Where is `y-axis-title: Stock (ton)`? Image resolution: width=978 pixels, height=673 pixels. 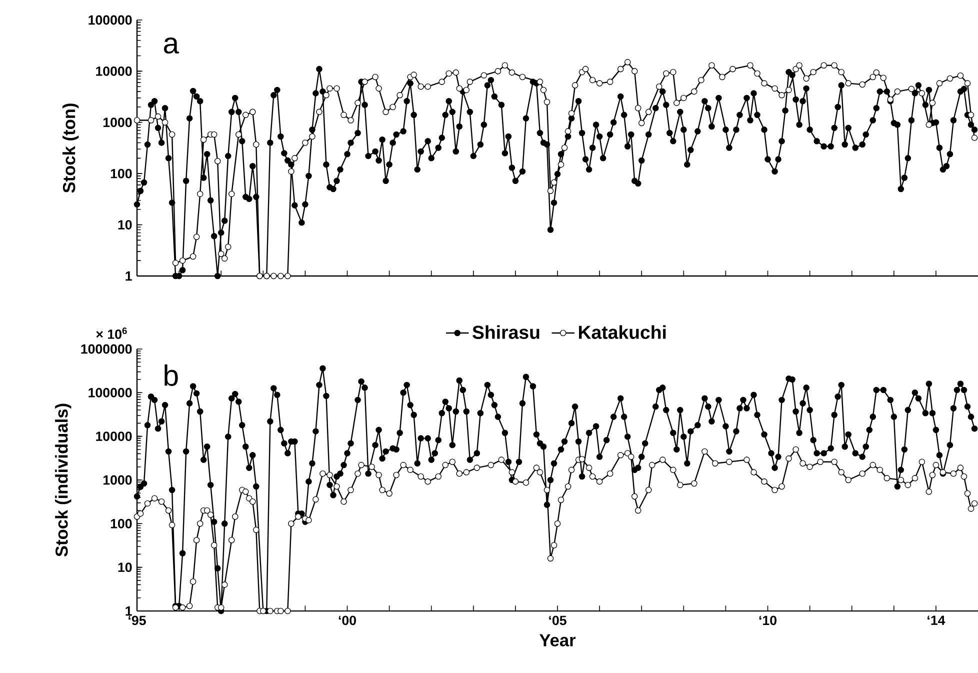 y-axis-title: Stock (ton) is located at coordinates (70, 148).